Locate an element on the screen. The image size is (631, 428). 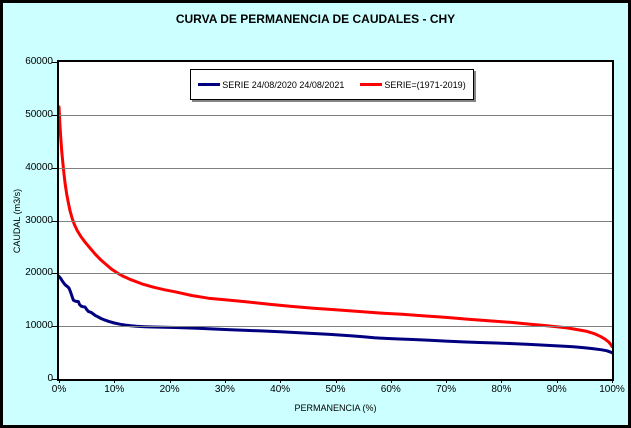
x-tick-label: 50% is located at coordinates (335, 389).